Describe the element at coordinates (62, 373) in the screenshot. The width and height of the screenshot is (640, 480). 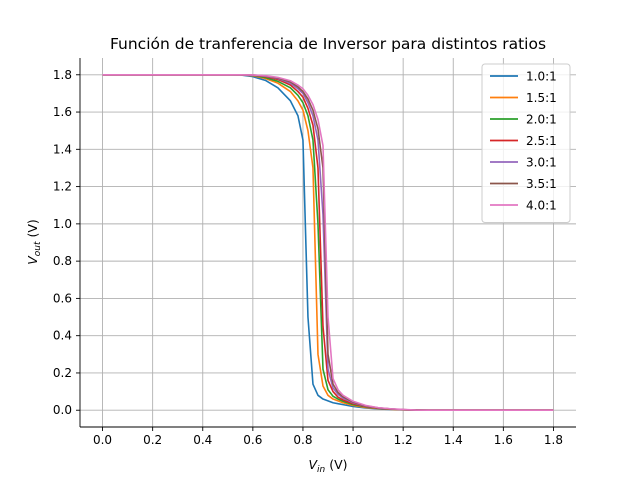
I see `y-tick-label: 0.2` at that location.